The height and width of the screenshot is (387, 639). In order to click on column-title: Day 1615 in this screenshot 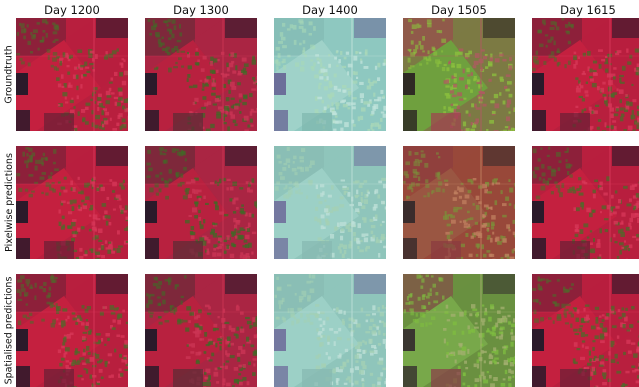, I will do `click(588, 10)`.